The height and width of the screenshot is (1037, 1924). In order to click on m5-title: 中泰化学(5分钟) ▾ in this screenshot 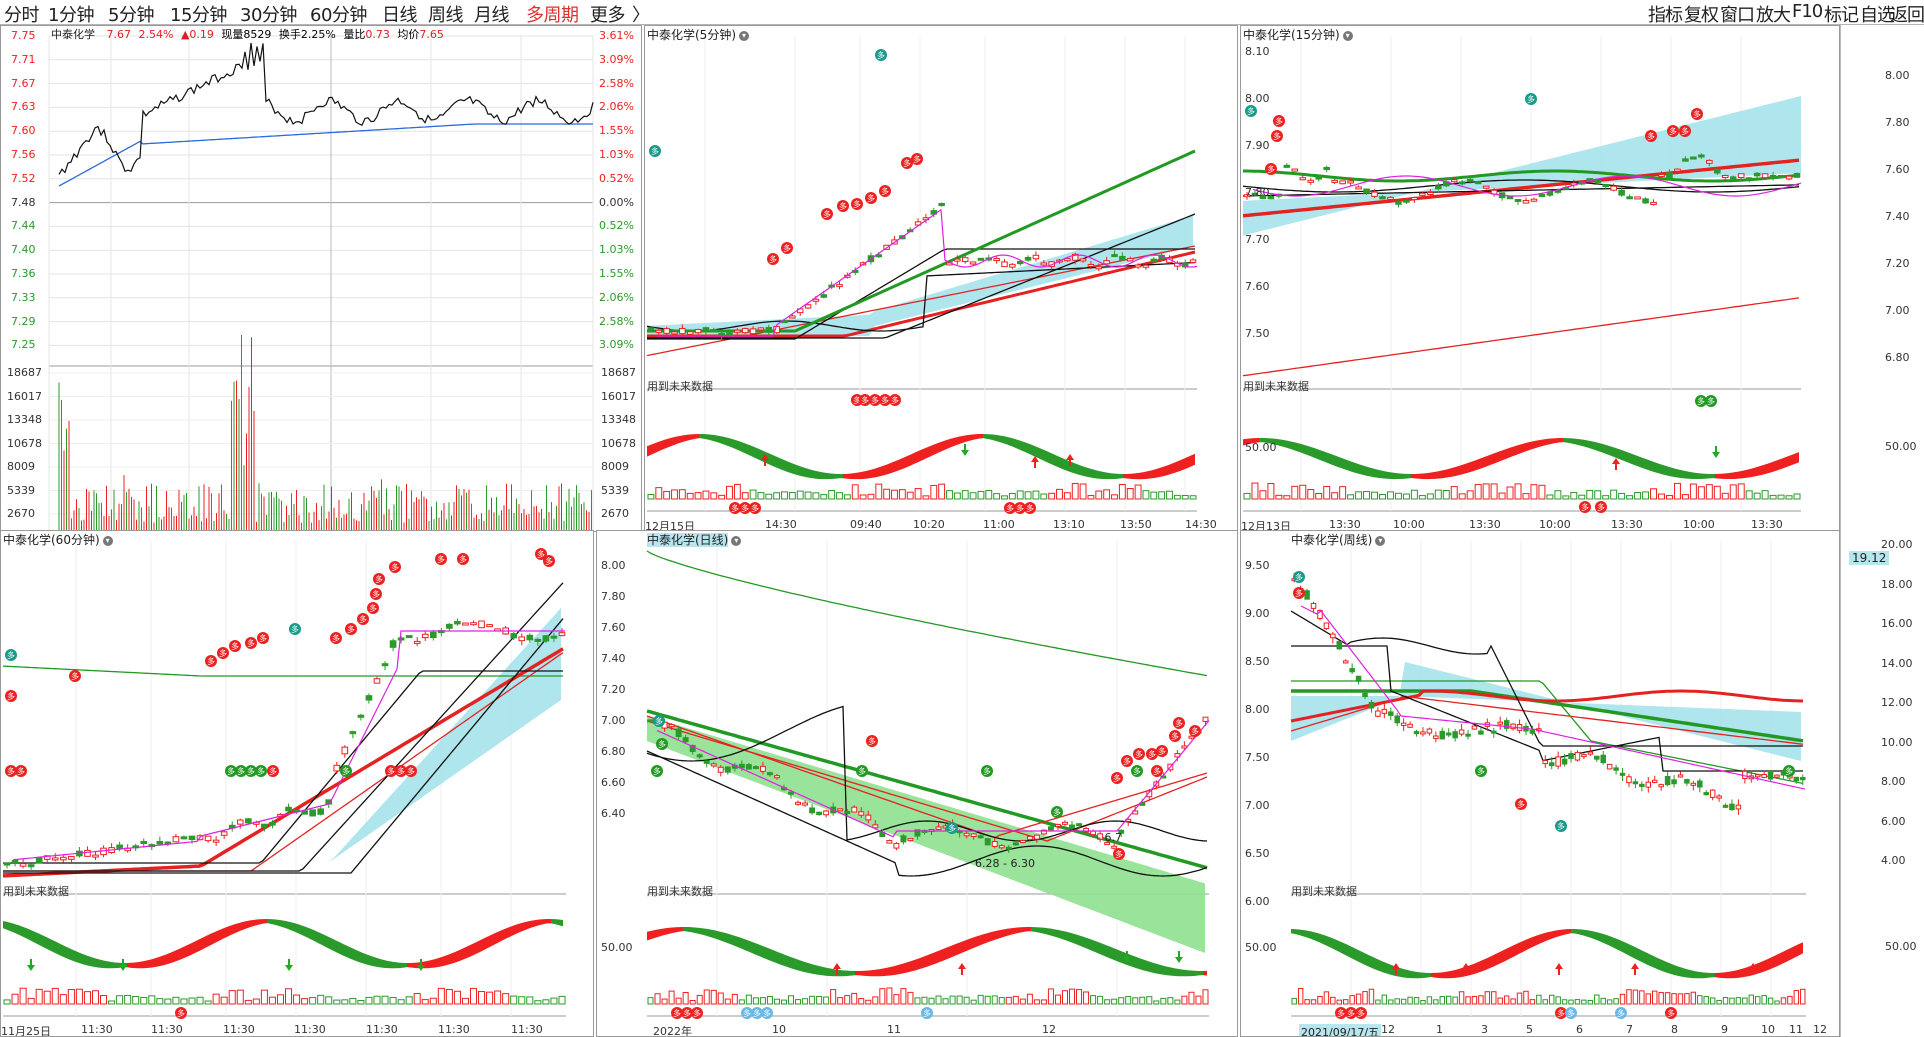, I will do `click(698, 34)`.